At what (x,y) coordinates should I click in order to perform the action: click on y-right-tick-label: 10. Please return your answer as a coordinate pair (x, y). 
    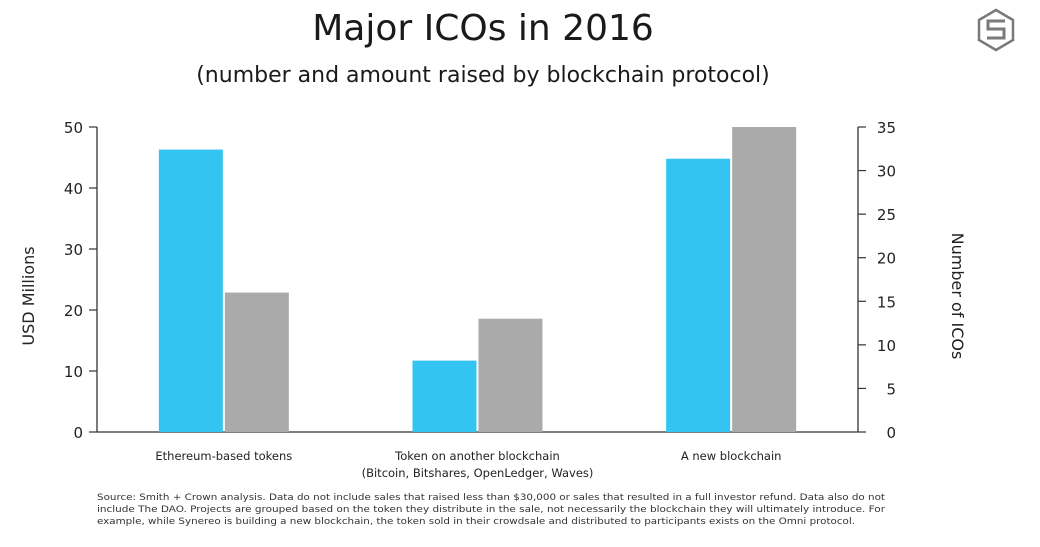
    Looking at the image, I should click on (886, 346).